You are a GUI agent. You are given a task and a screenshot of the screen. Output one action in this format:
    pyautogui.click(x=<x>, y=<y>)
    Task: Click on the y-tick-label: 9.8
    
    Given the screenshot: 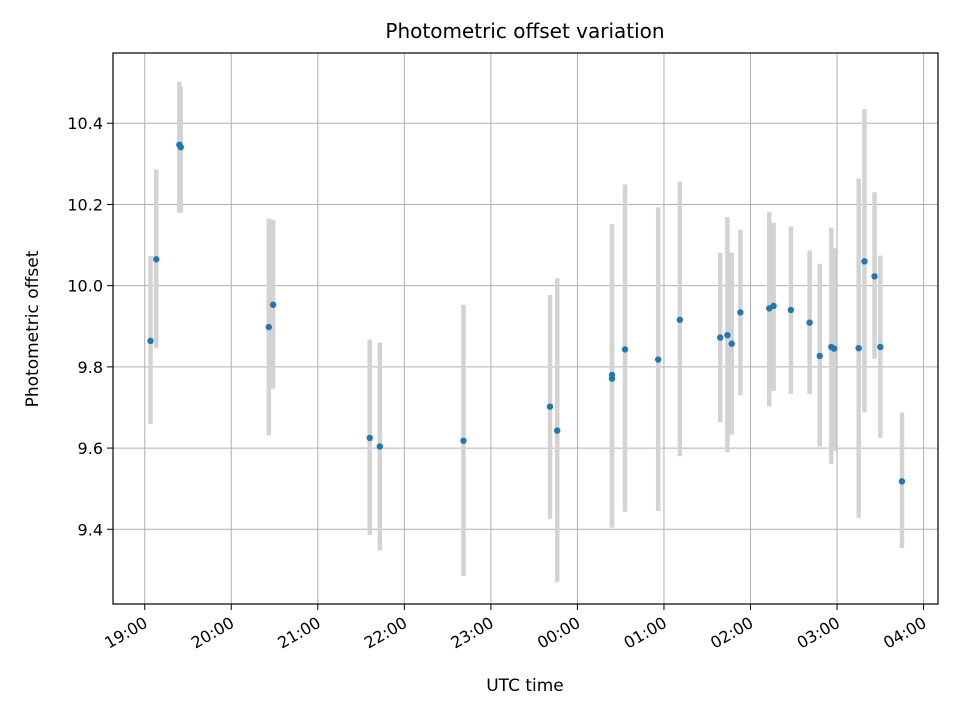 What is the action you would take?
    pyautogui.click(x=90, y=367)
    